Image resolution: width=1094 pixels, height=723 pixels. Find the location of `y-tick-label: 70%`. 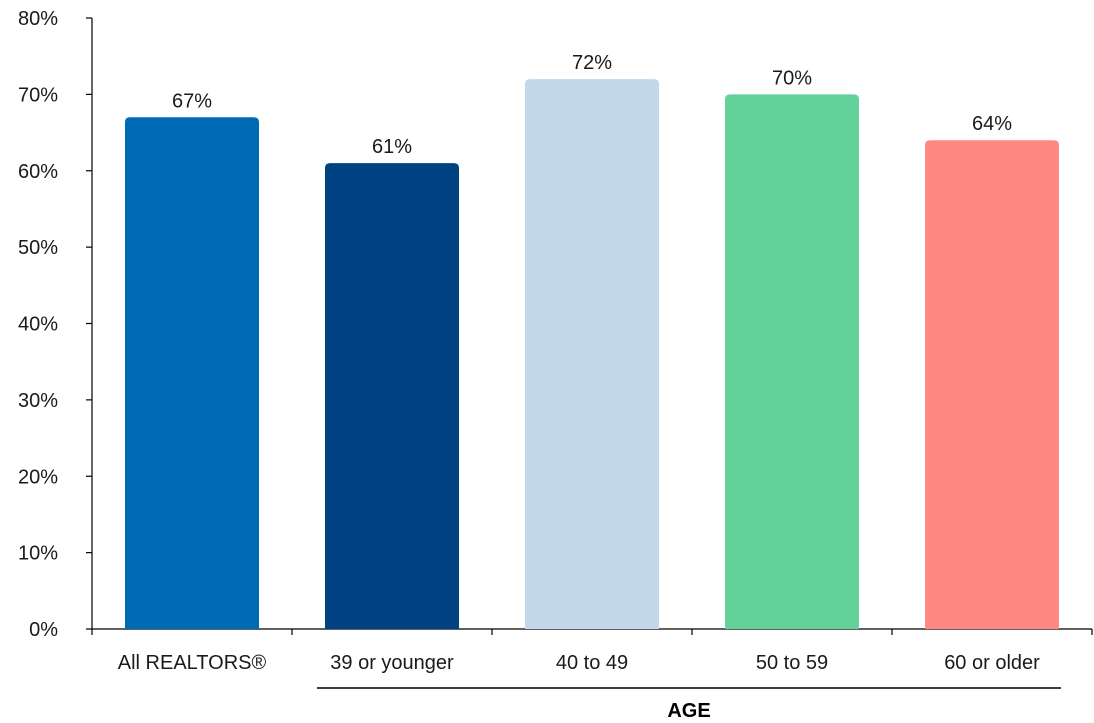

y-tick-label: 70% is located at coordinates (38, 95).